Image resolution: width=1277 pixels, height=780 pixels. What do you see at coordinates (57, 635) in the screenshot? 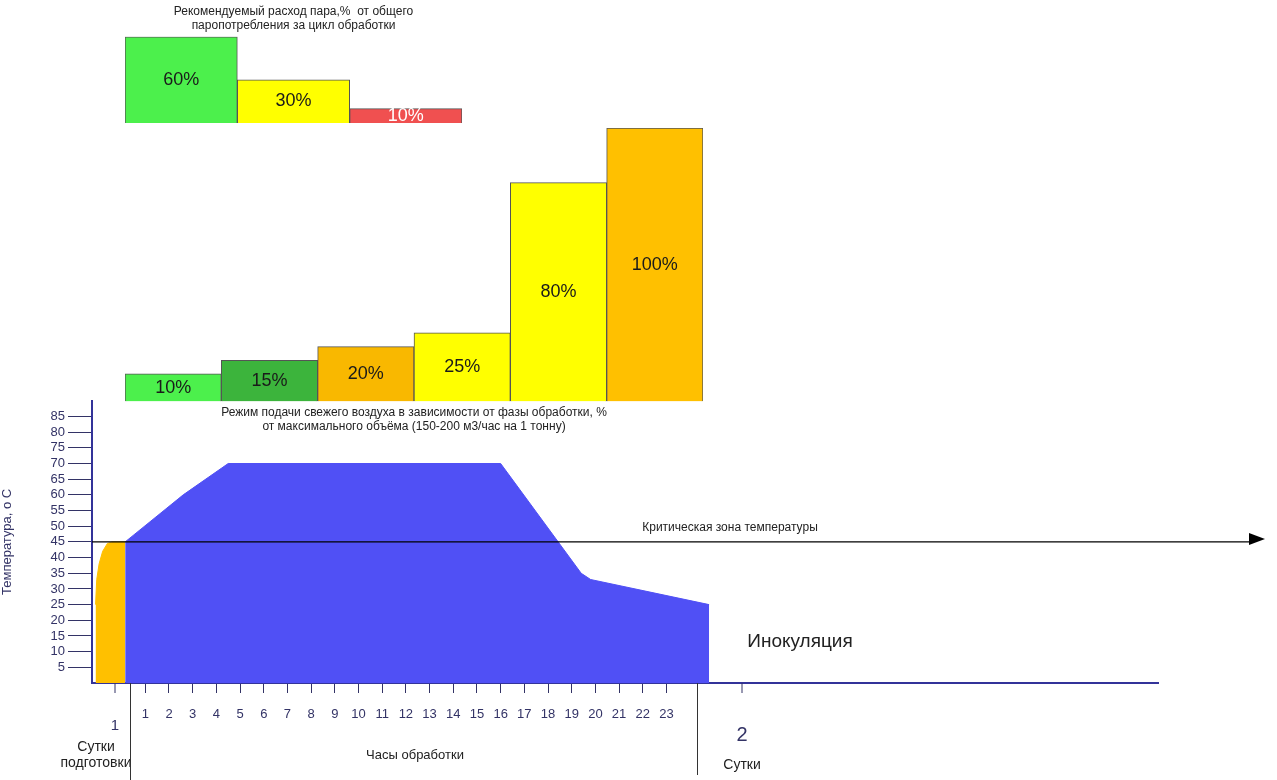
I see `y-tick-label: 15` at bounding box center [57, 635].